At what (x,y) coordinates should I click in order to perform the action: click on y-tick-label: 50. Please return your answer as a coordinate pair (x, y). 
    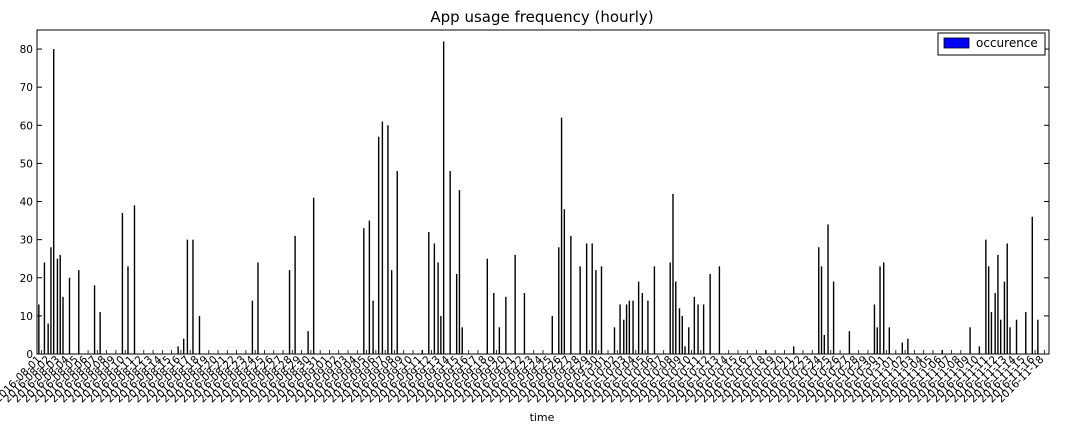
    Looking at the image, I should click on (26, 164).